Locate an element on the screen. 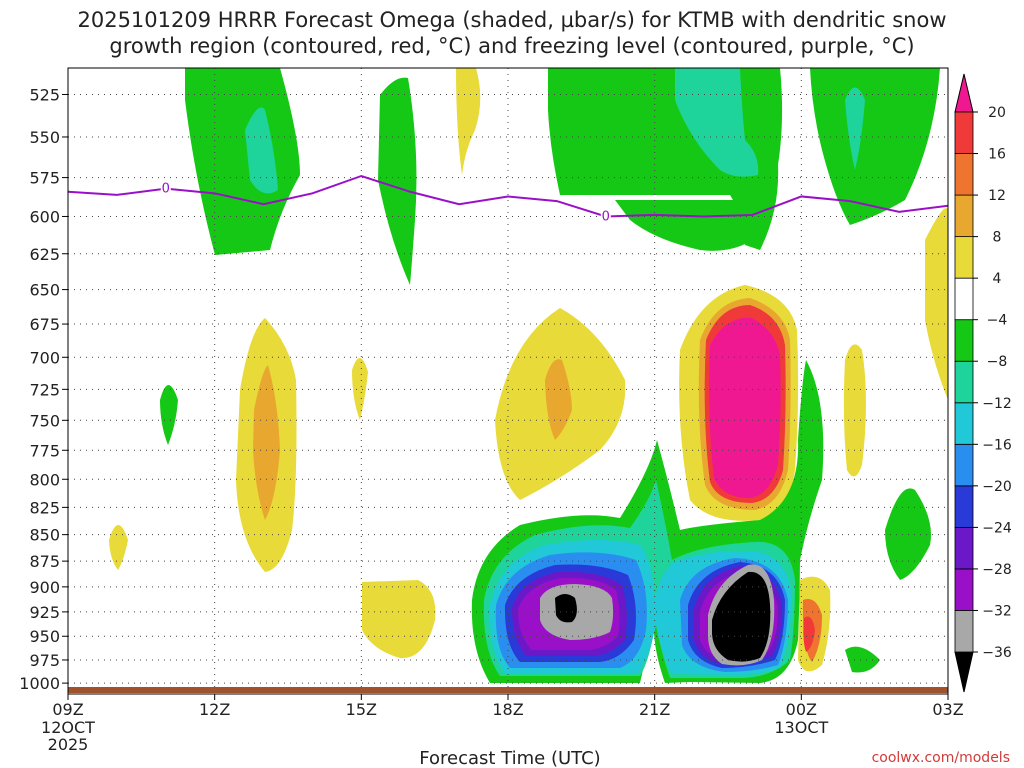 The width and height of the screenshot is (1024, 768). x-tick-label: 21Z is located at coordinates (654, 709).